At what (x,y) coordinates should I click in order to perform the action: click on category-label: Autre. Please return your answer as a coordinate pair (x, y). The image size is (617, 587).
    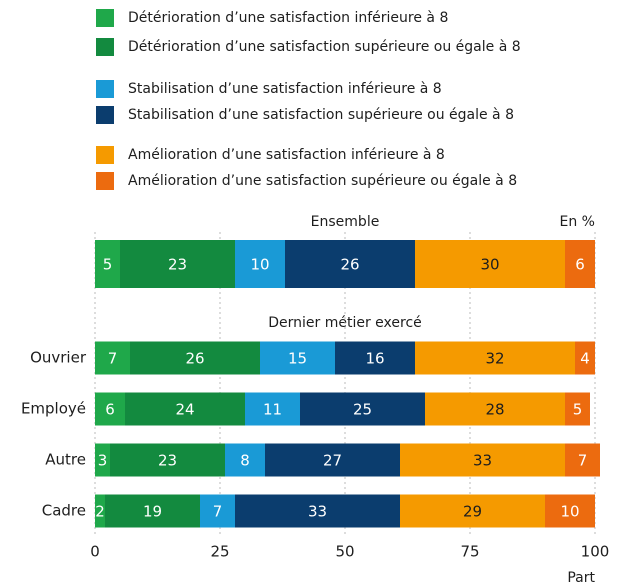
    Looking at the image, I should click on (65, 460).